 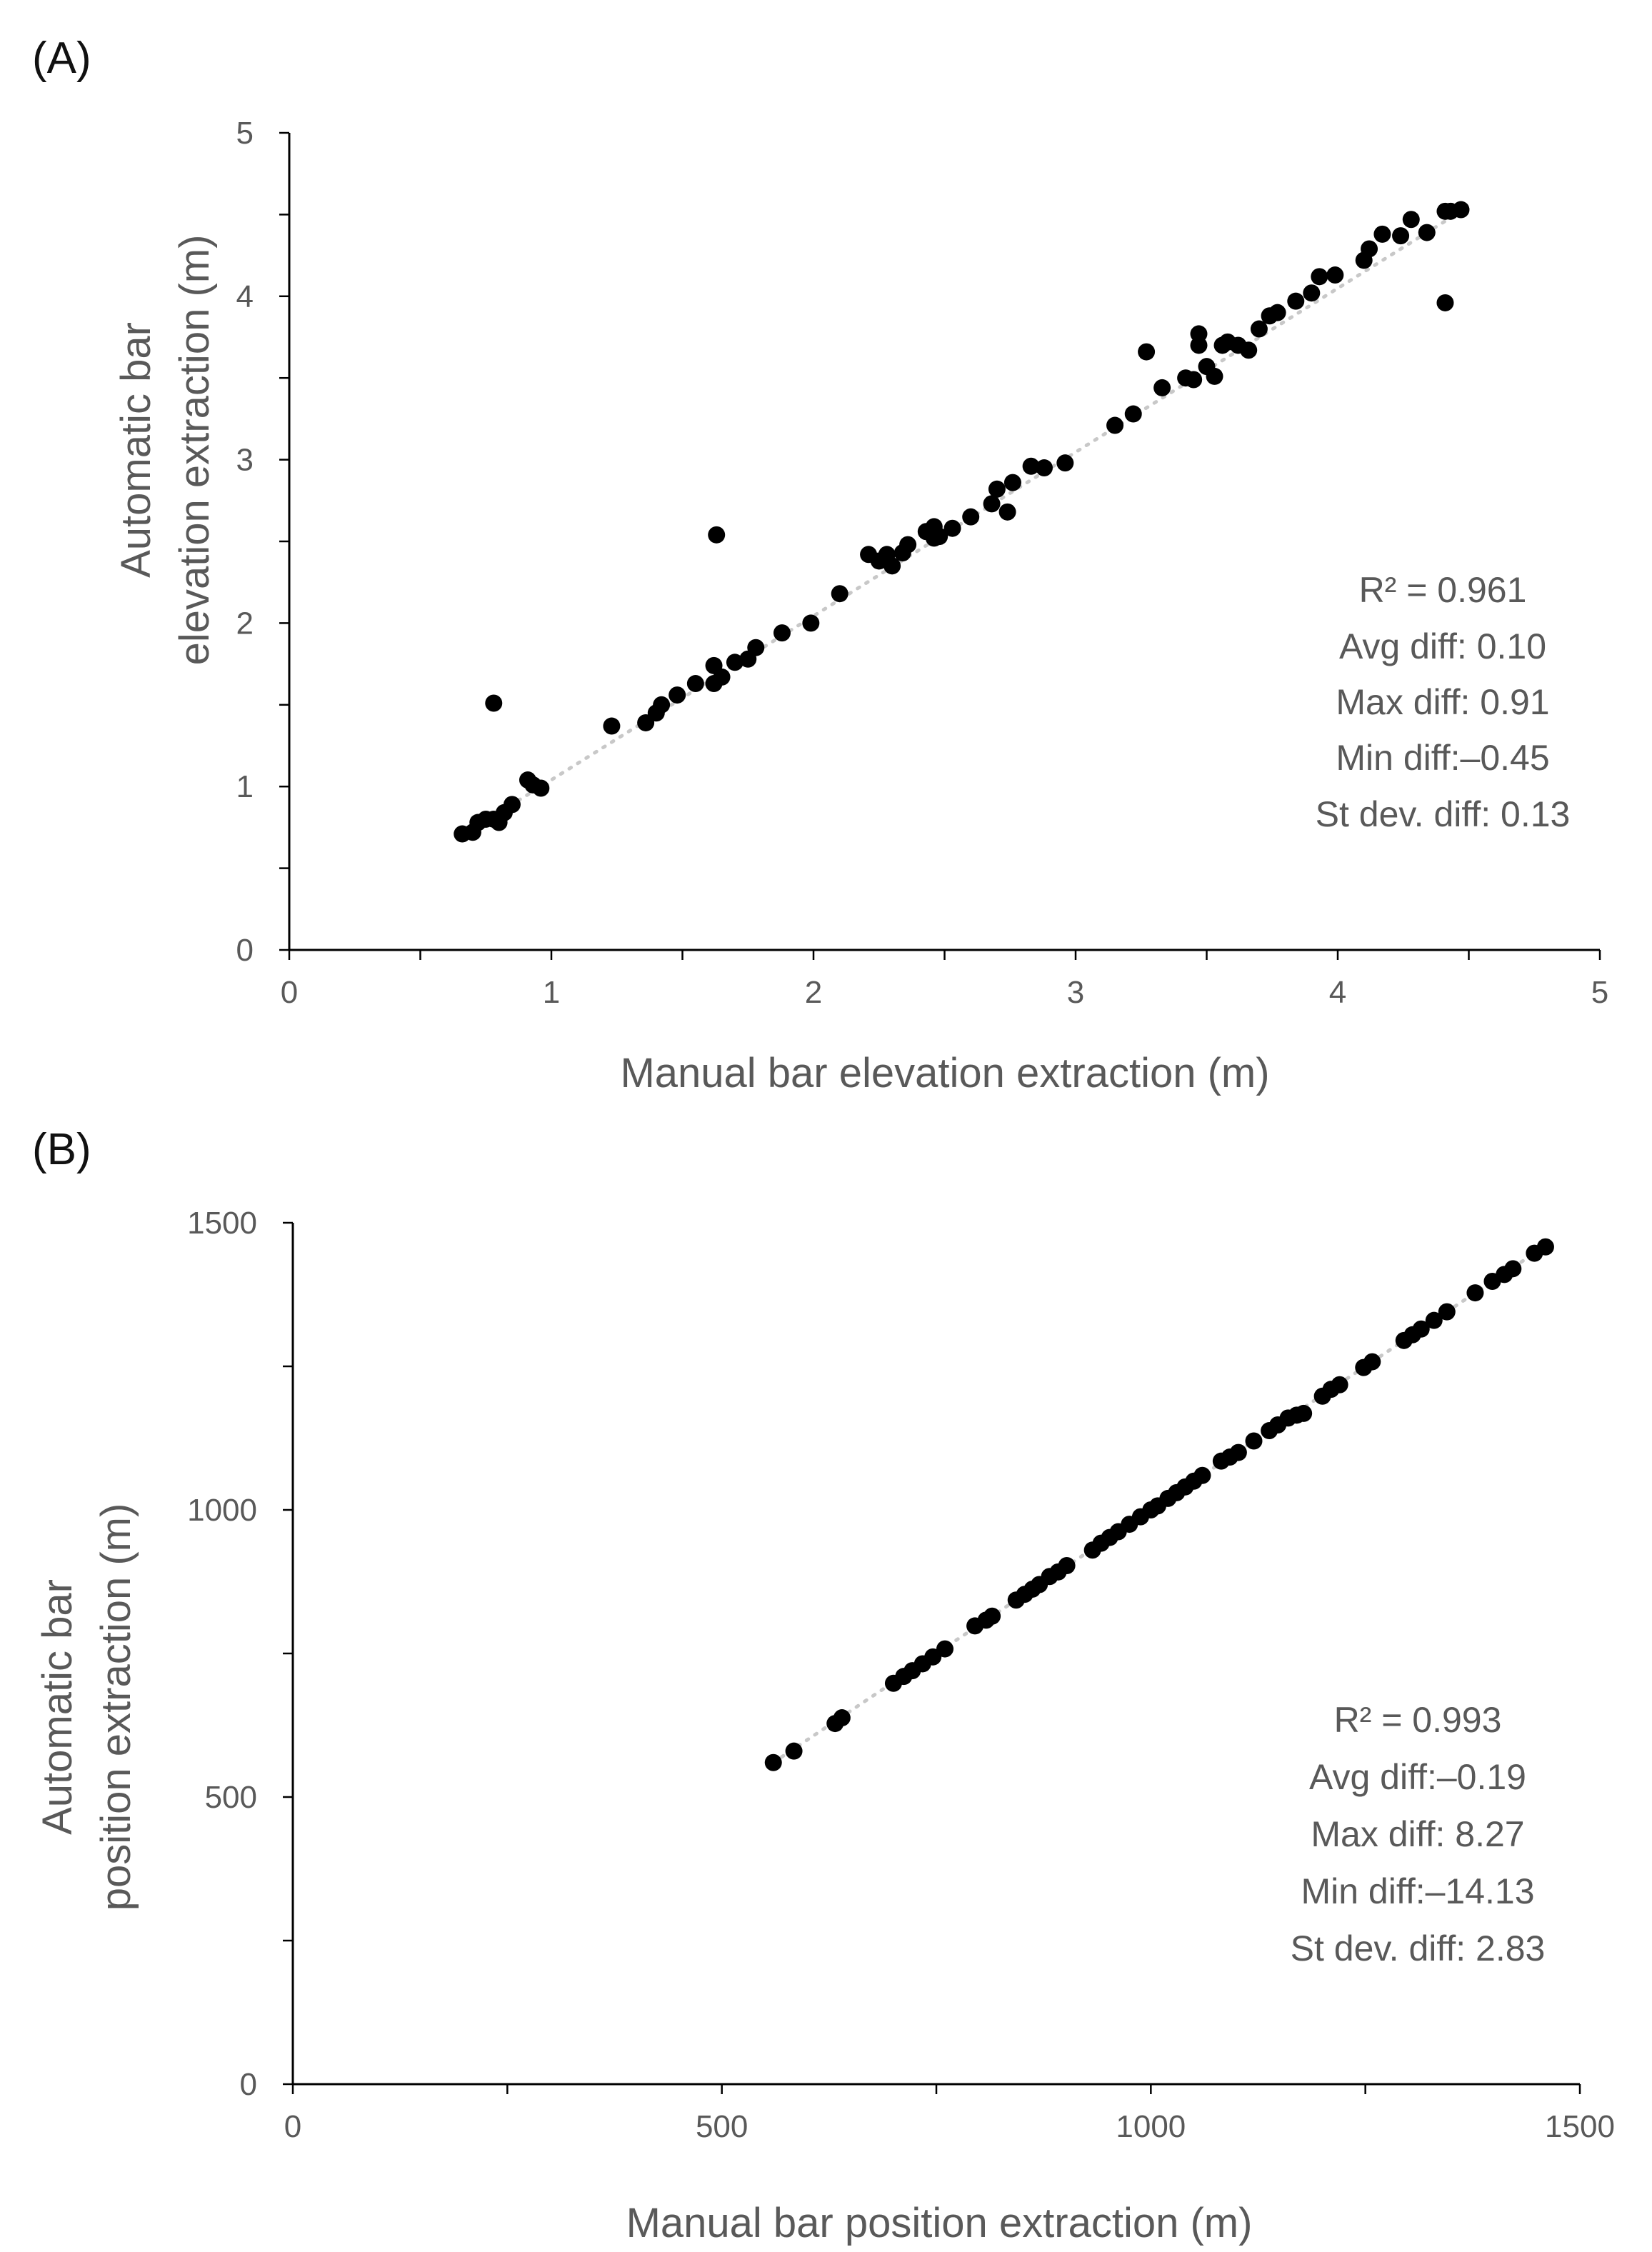 I want to click on panel-a-y-tick-label: 2, so click(x=245, y=623).